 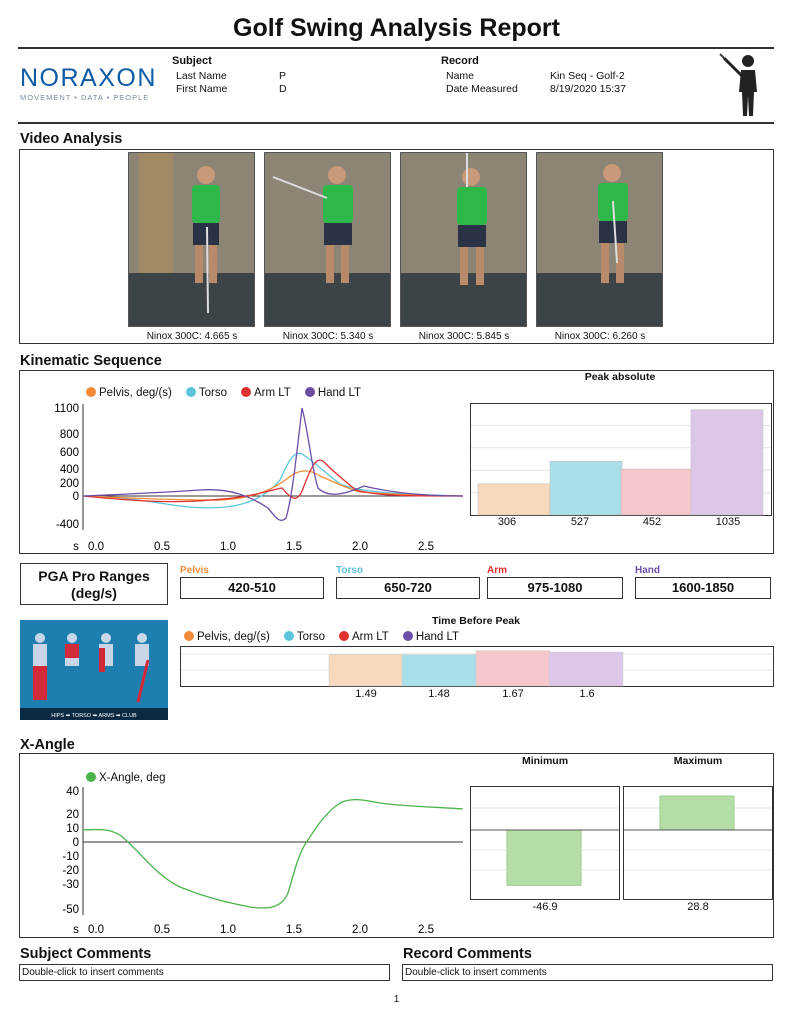 I want to click on x-angle-y-tick-label: 10, so click(x=72, y=829).